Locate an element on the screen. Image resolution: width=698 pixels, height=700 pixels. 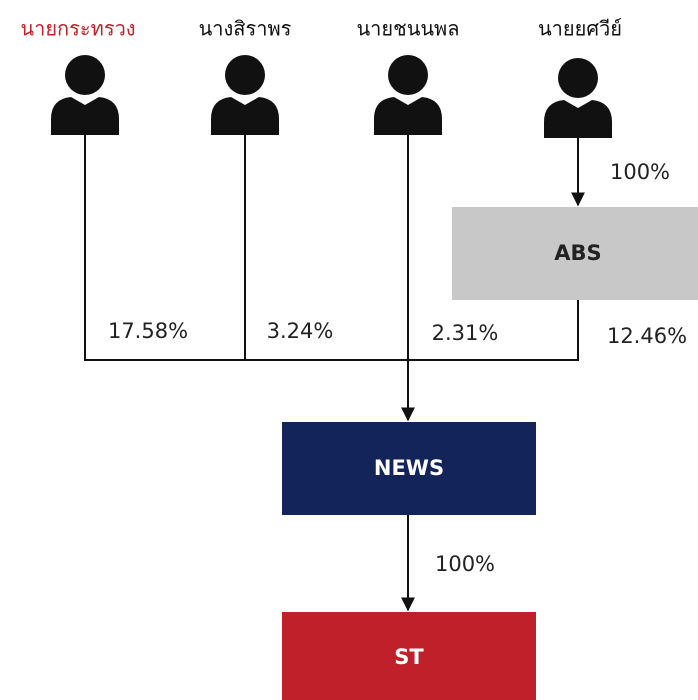
edge-label: 17.58% is located at coordinates (148, 331).